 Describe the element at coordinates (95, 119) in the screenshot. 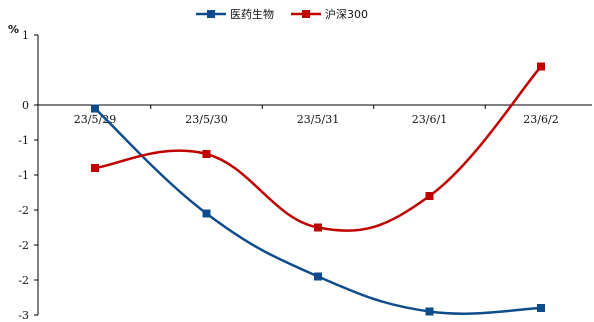

I see `x-tick-label: 23/5/29` at that location.